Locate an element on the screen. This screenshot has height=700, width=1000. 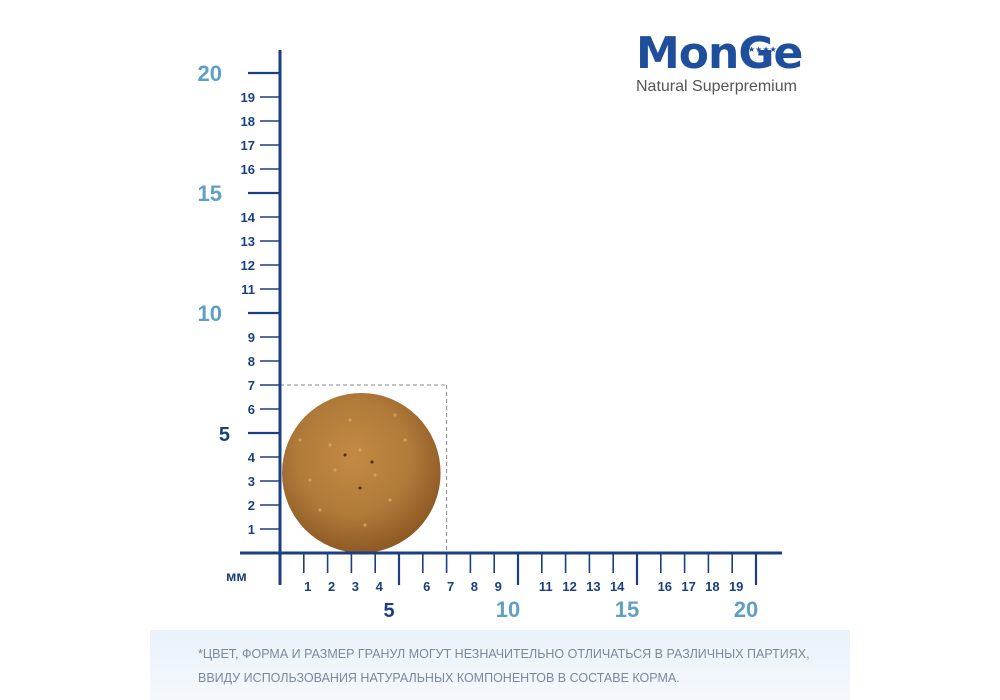
horizontal-tick-label: 14 is located at coordinates (617, 586).